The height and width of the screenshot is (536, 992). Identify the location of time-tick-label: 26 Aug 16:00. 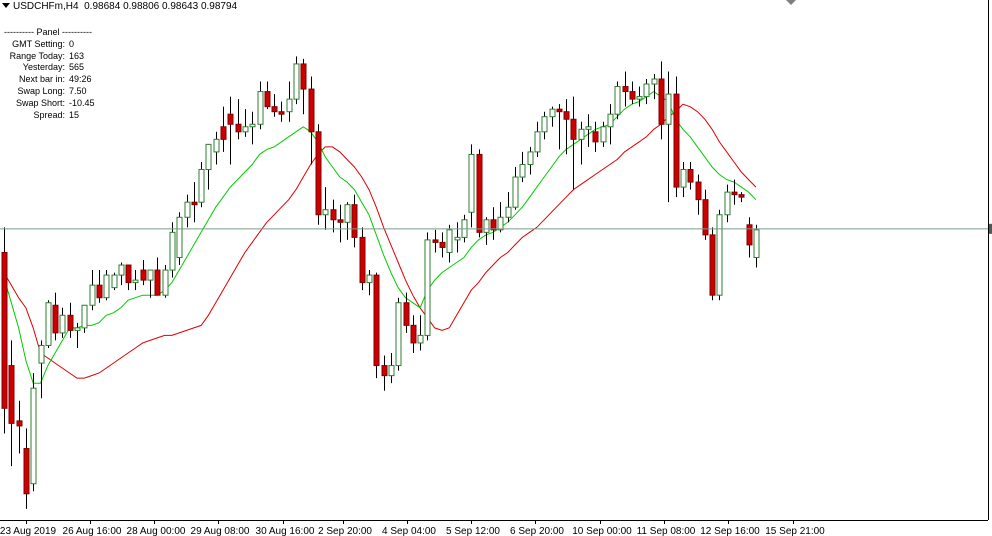
(92, 531).